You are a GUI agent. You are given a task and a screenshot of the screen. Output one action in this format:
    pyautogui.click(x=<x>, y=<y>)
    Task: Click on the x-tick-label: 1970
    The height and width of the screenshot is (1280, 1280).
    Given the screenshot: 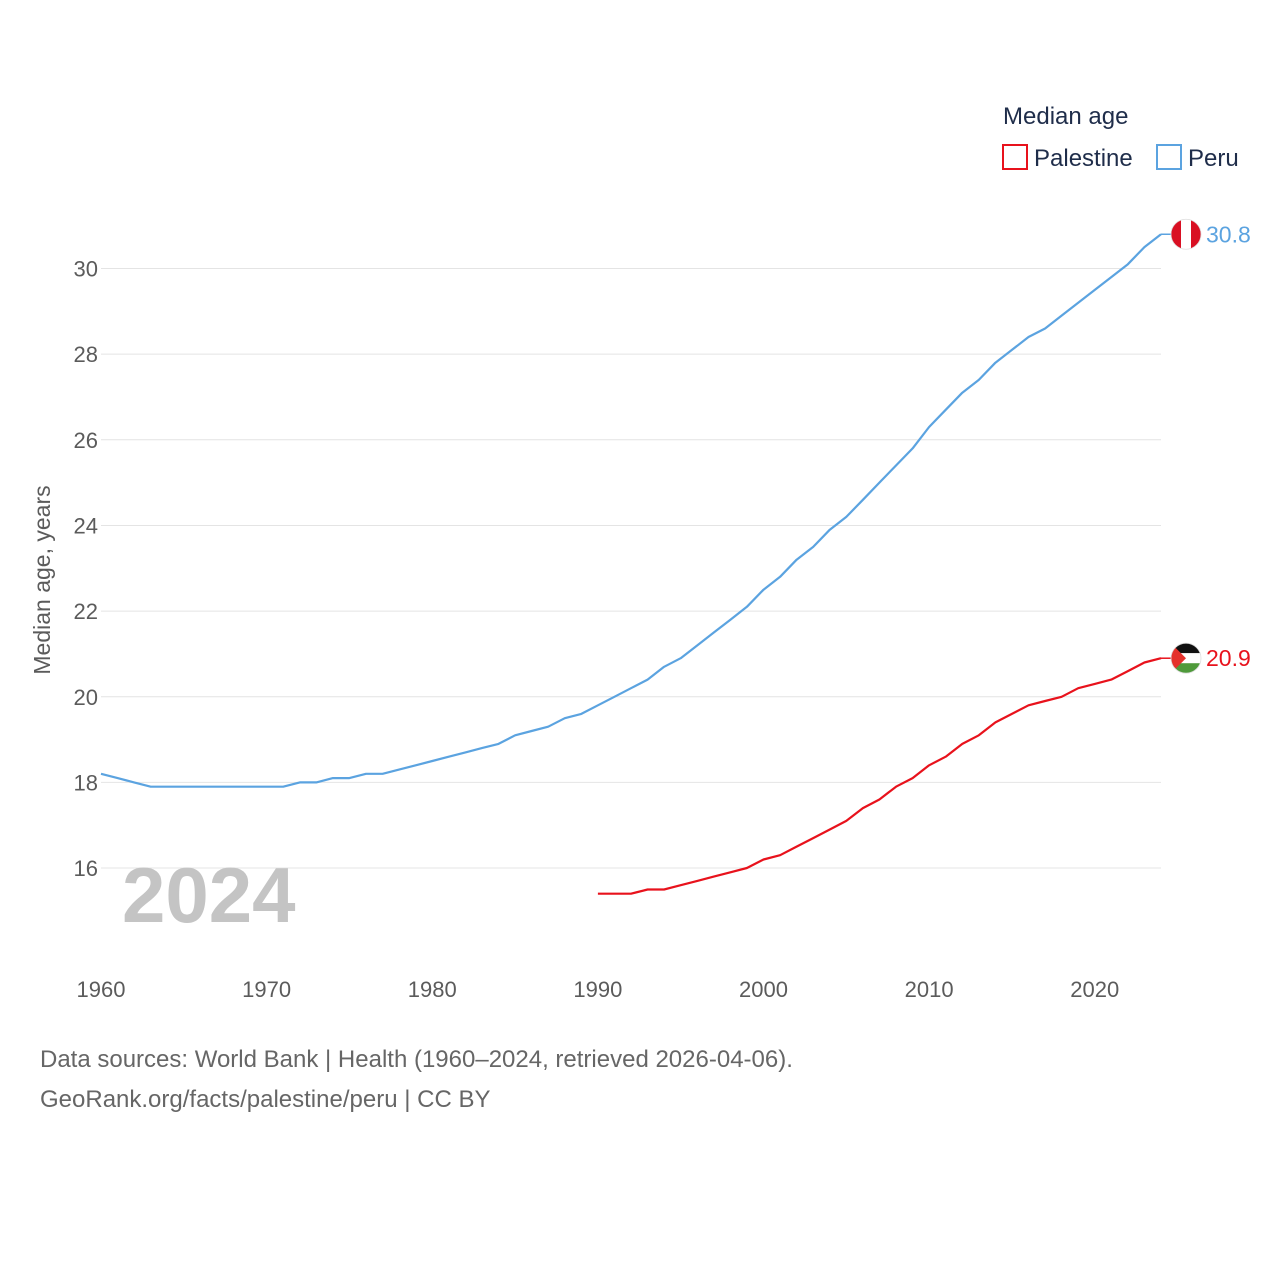 What is the action you would take?
    pyautogui.click(x=266, y=989)
    